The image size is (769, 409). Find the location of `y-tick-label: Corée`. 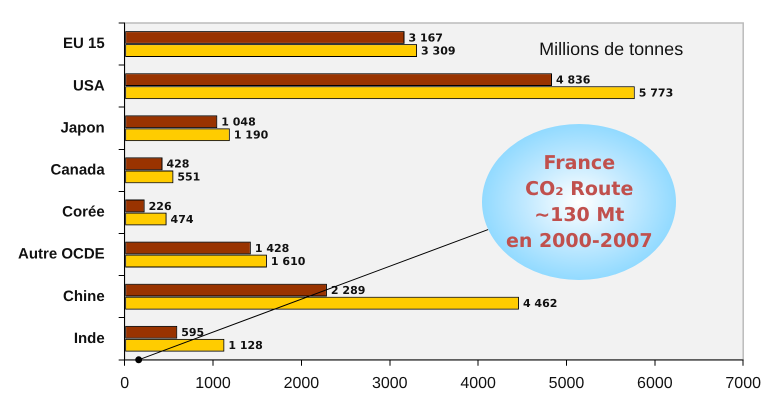

y-tick-label: Corée is located at coordinates (83, 212).